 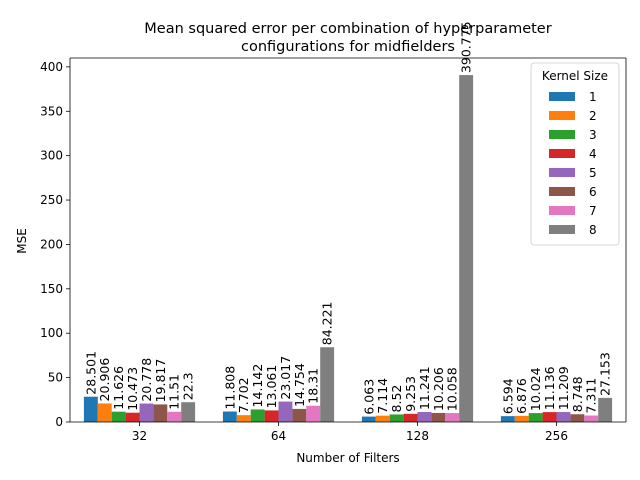 I want to click on y-tick-label: 50, so click(x=55, y=378).